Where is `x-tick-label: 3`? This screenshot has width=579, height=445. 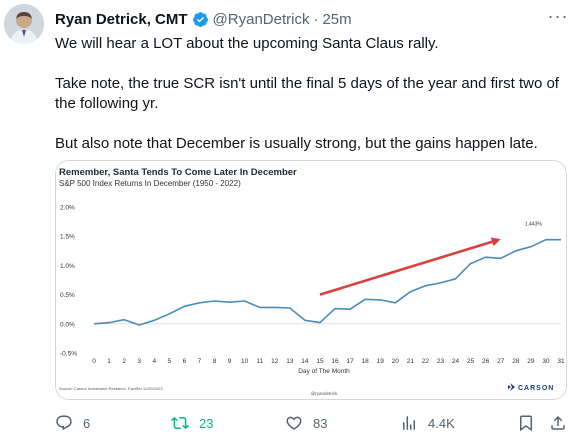
x-tick-label: 3 is located at coordinates (139, 361).